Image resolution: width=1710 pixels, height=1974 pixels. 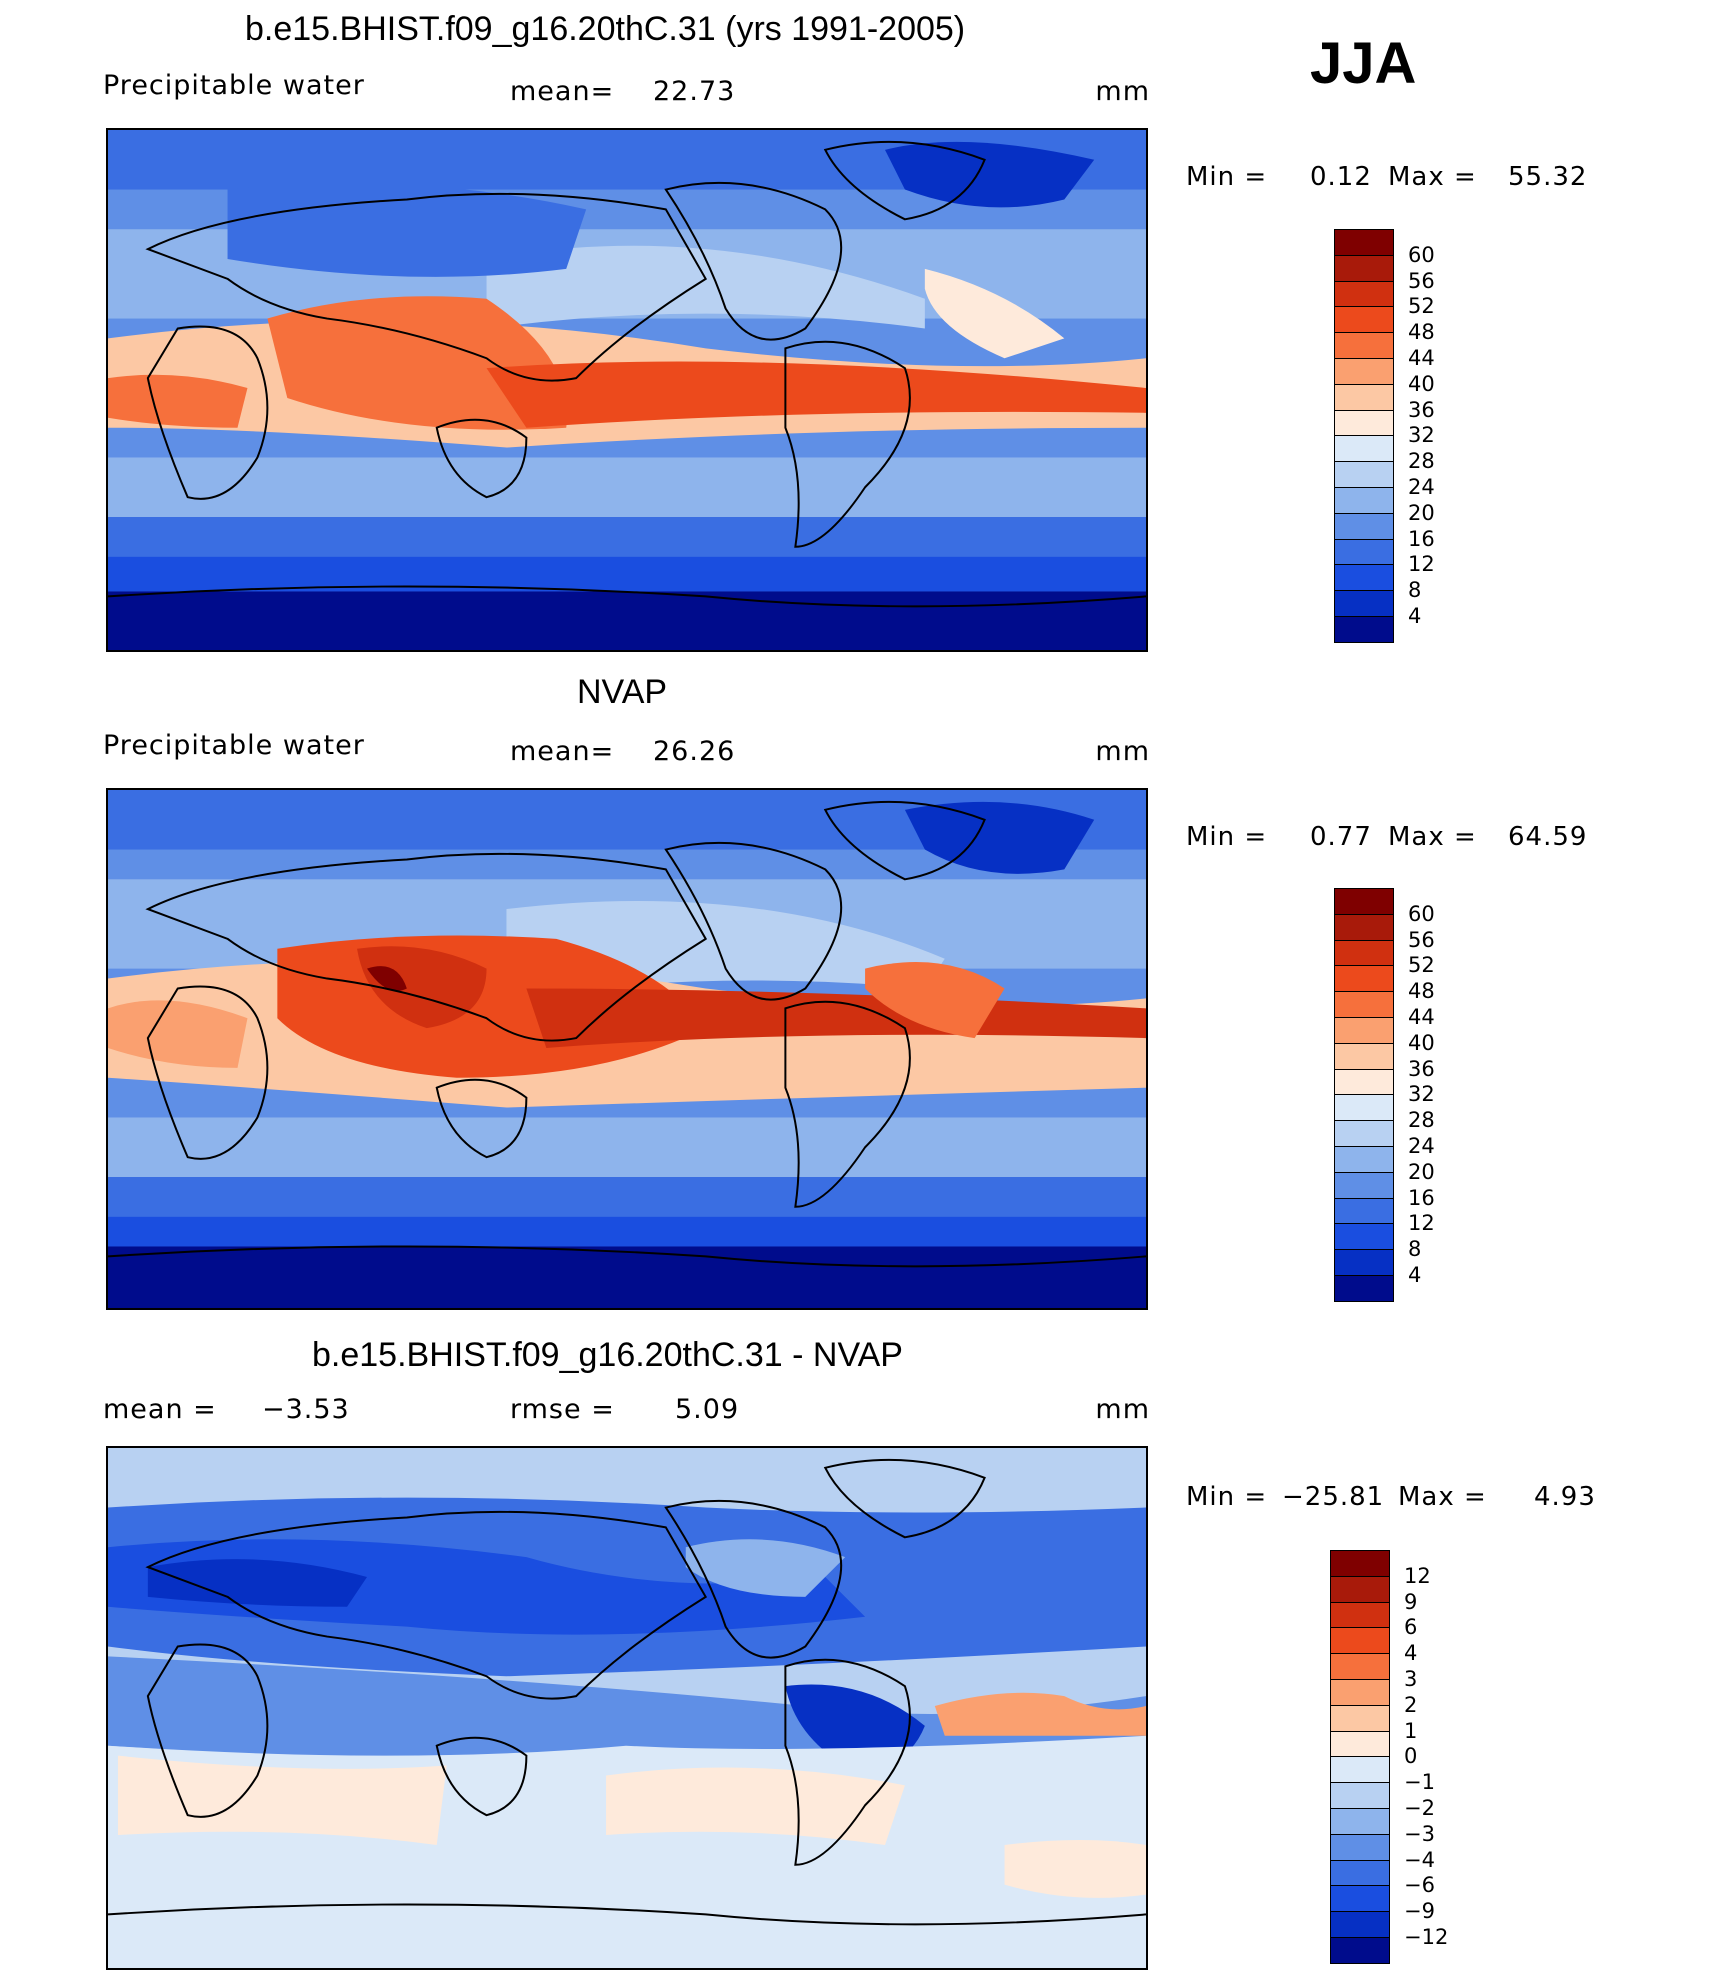 What do you see at coordinates (622, 692) in the screenshot?
I see `panel-2-title: NVAP` at bounding box center [622, 692].